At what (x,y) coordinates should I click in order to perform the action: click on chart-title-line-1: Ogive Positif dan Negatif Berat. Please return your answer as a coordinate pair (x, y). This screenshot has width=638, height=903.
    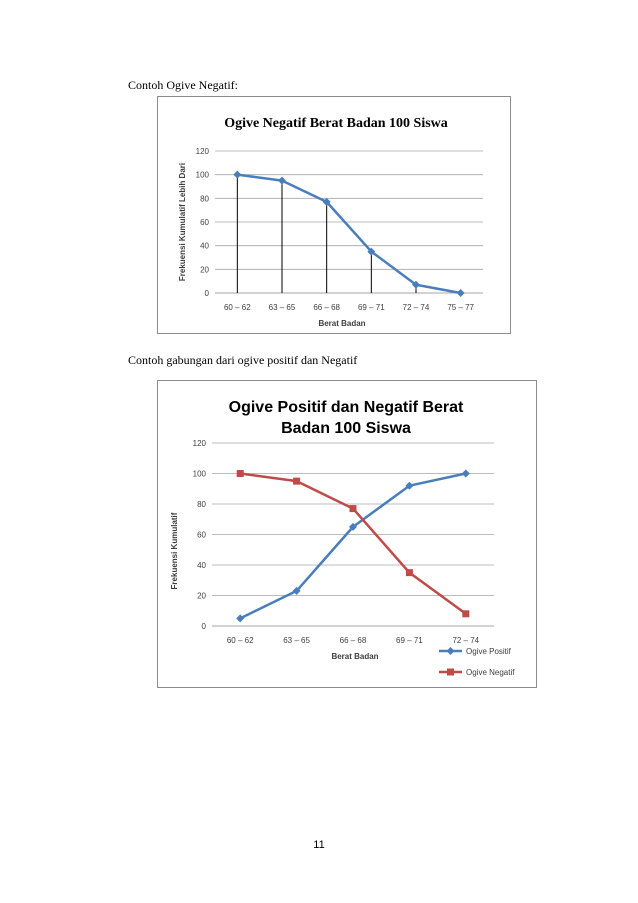
    Looking at the image, I should click on (346, 407).